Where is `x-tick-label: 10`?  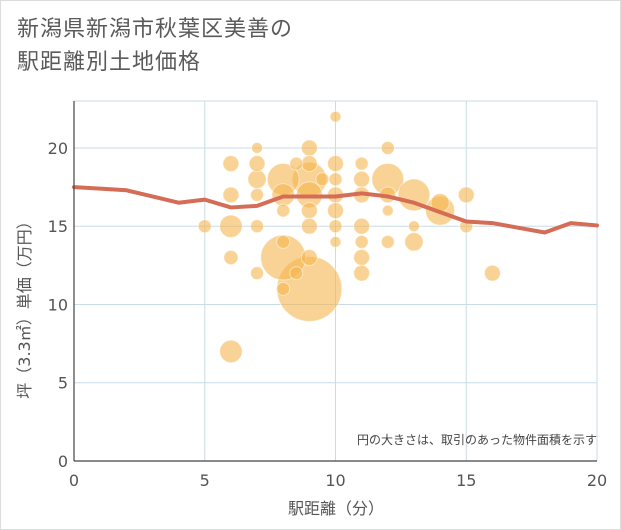
x-tick-label: 10 is located at coordinates (335, 480).